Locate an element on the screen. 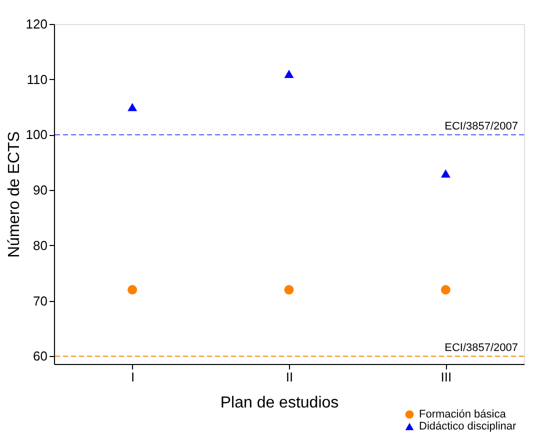 The width and height of the screenshot is (555, 448). y-tick-label: 90 is located at coordinates (40, 190).